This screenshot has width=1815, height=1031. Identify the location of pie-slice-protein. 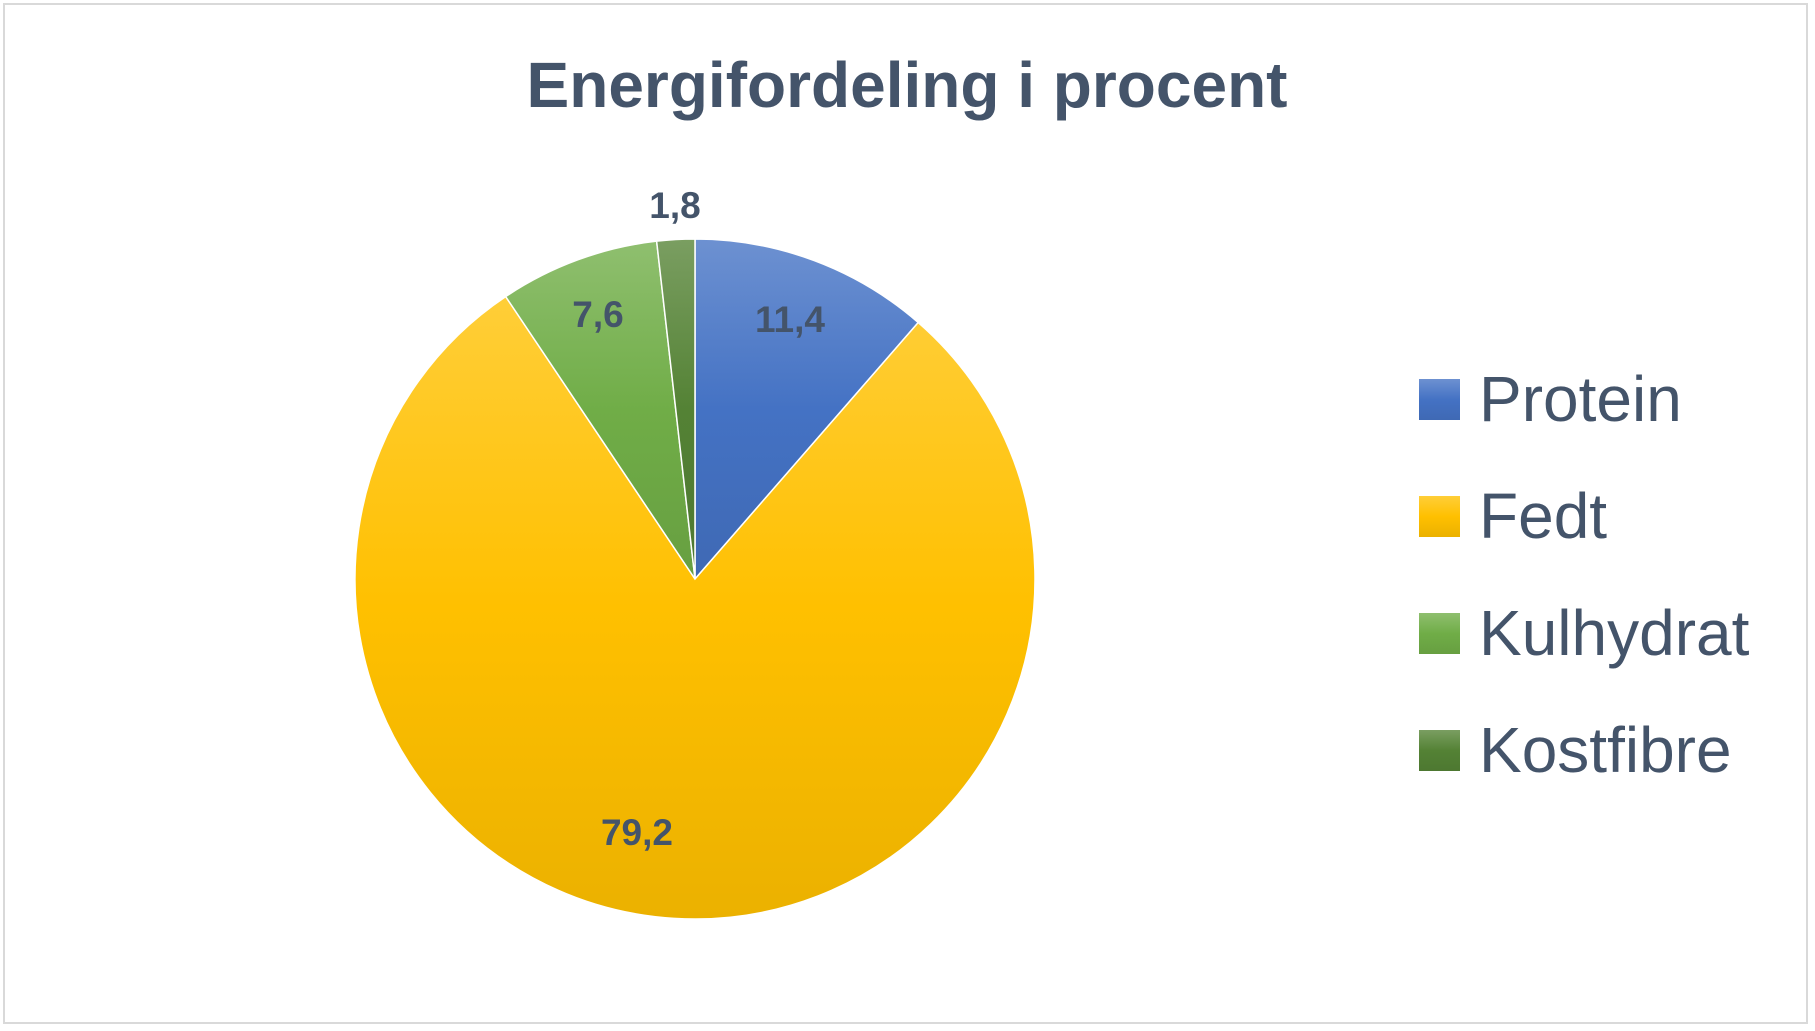
(807, 410).